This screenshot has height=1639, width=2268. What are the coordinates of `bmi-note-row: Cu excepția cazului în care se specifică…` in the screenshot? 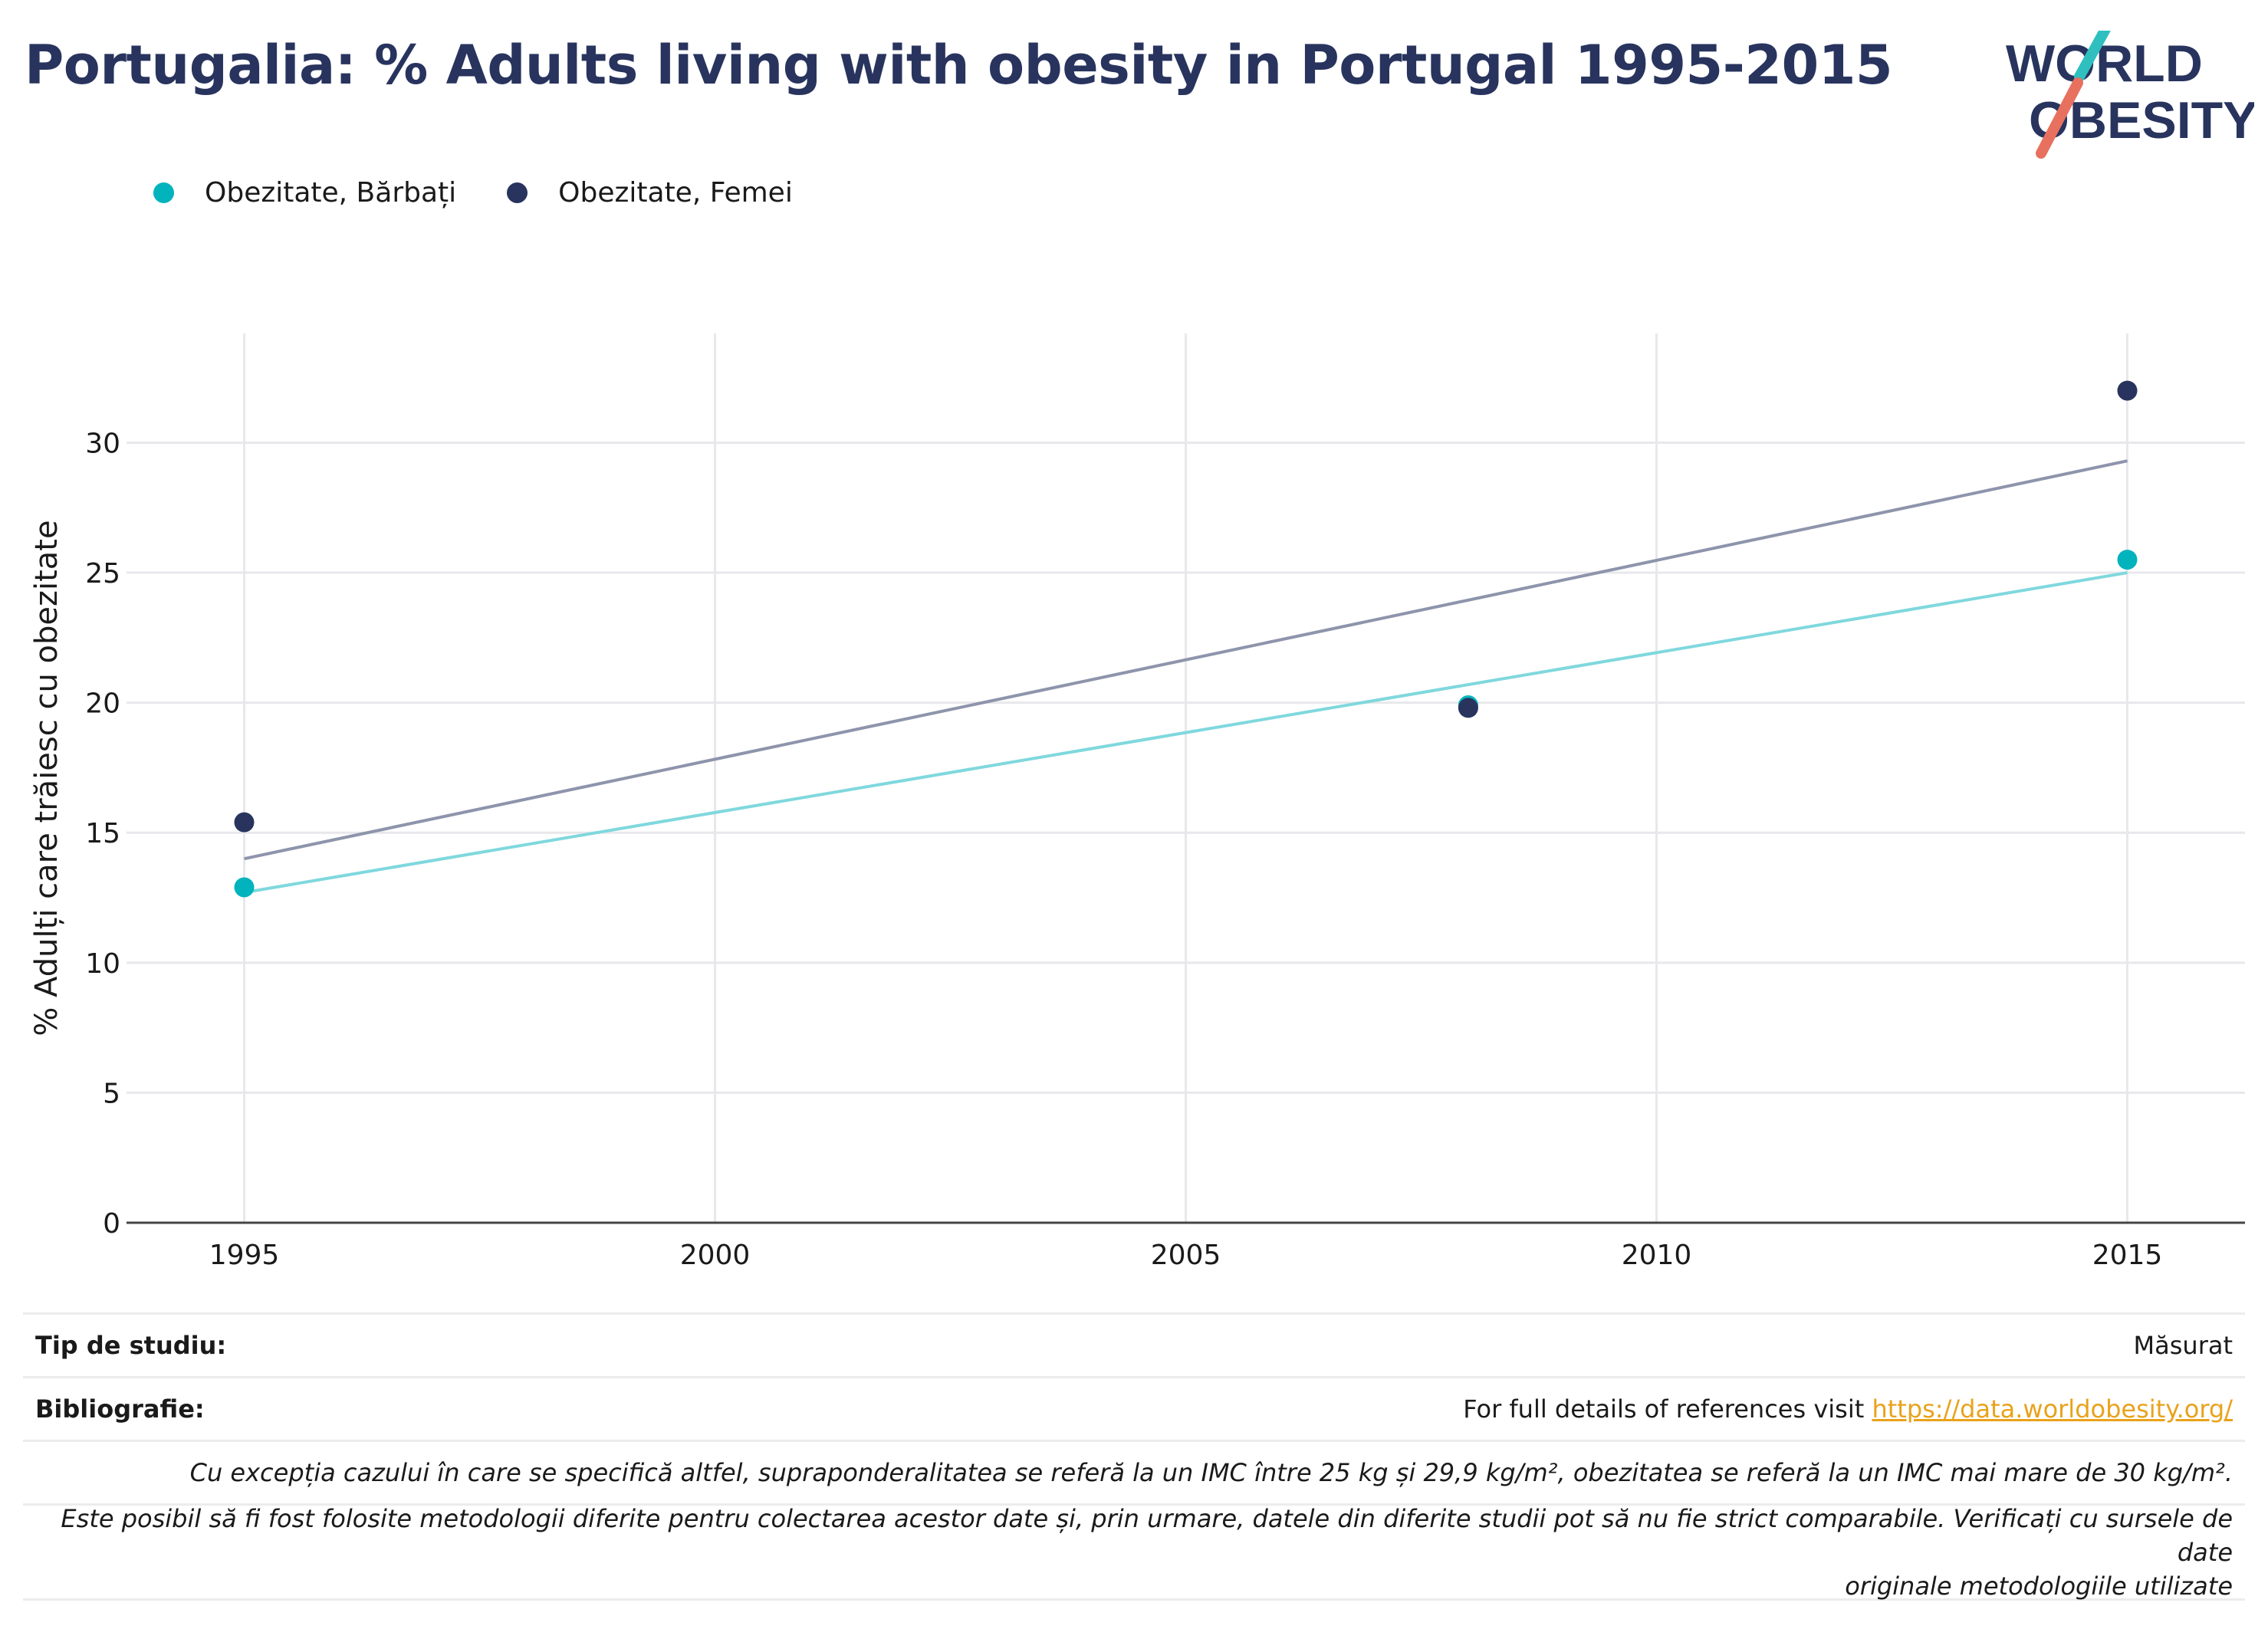 It's located at (1134, 1474).